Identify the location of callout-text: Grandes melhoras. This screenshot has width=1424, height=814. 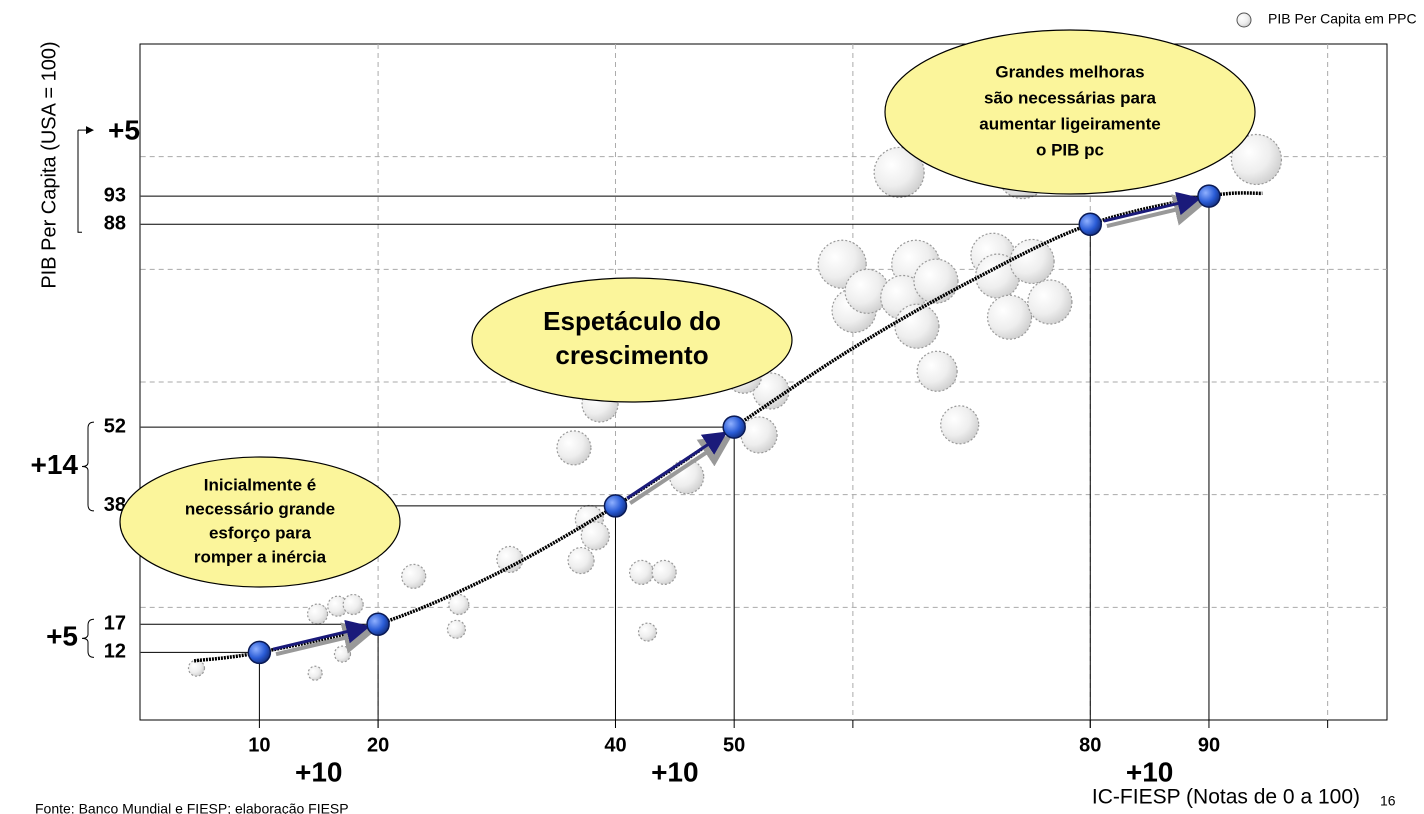
(1069, 71).